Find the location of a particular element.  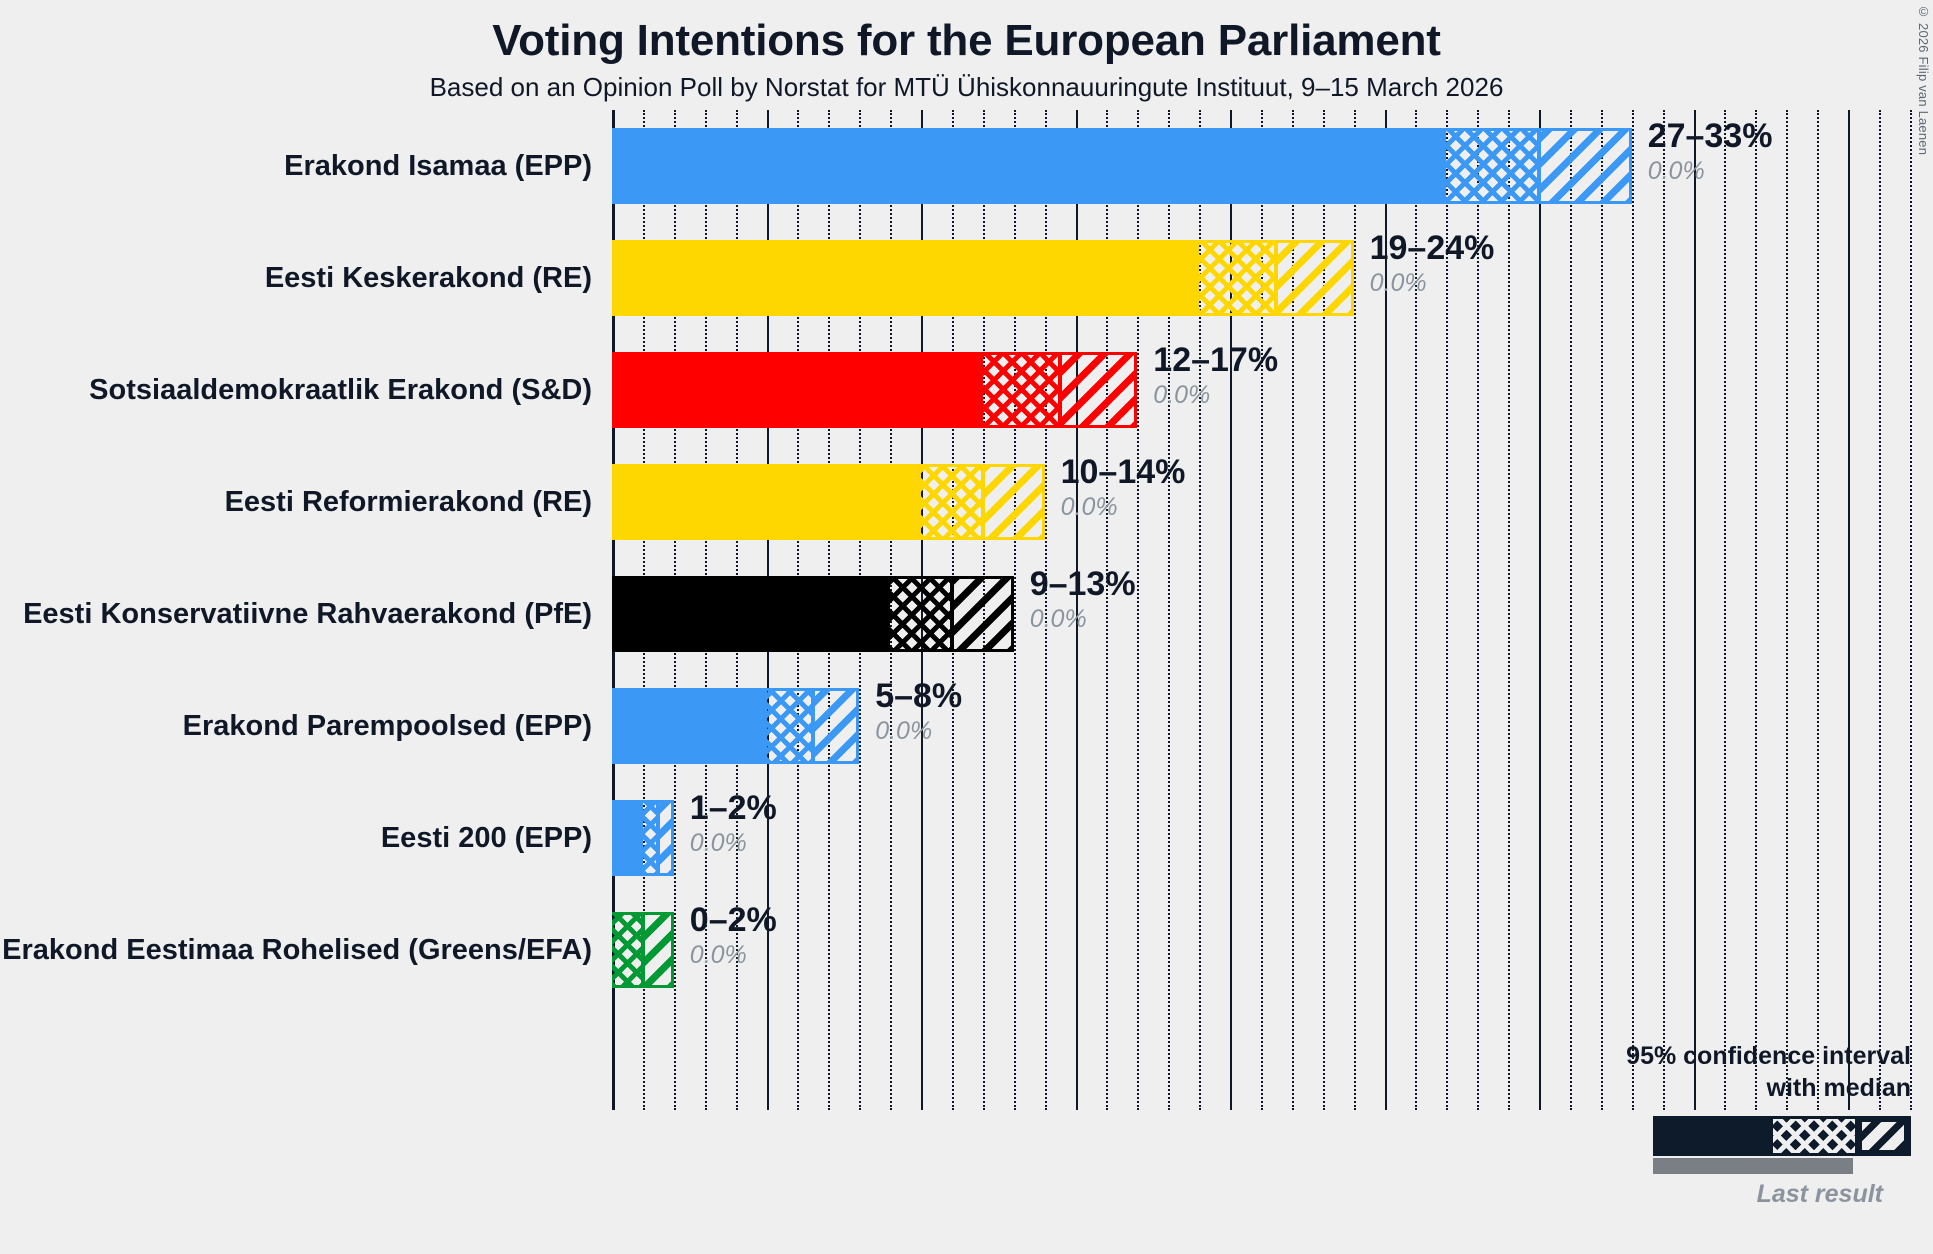

party-label: Erakond Parempoolsed (EPP) is located at coordinates (387, 725).